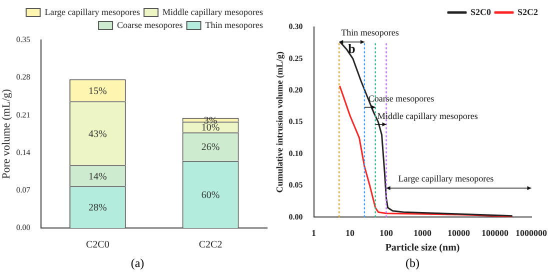 Image resolution: width=550 pixels, height=276 pixels. I want to click on annotation: Coarse mesopores, so click(401, 99).